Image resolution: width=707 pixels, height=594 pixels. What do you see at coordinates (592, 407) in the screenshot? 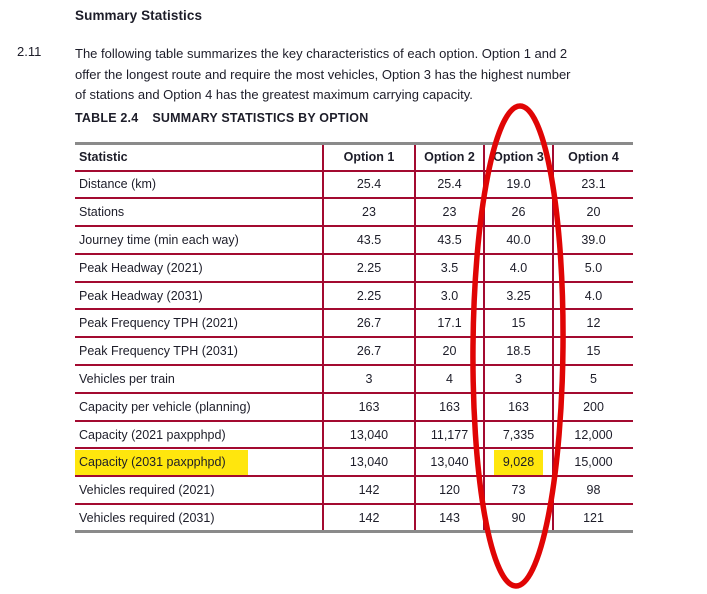
I see `value-cell: 200` at bounding box center [592, 407].